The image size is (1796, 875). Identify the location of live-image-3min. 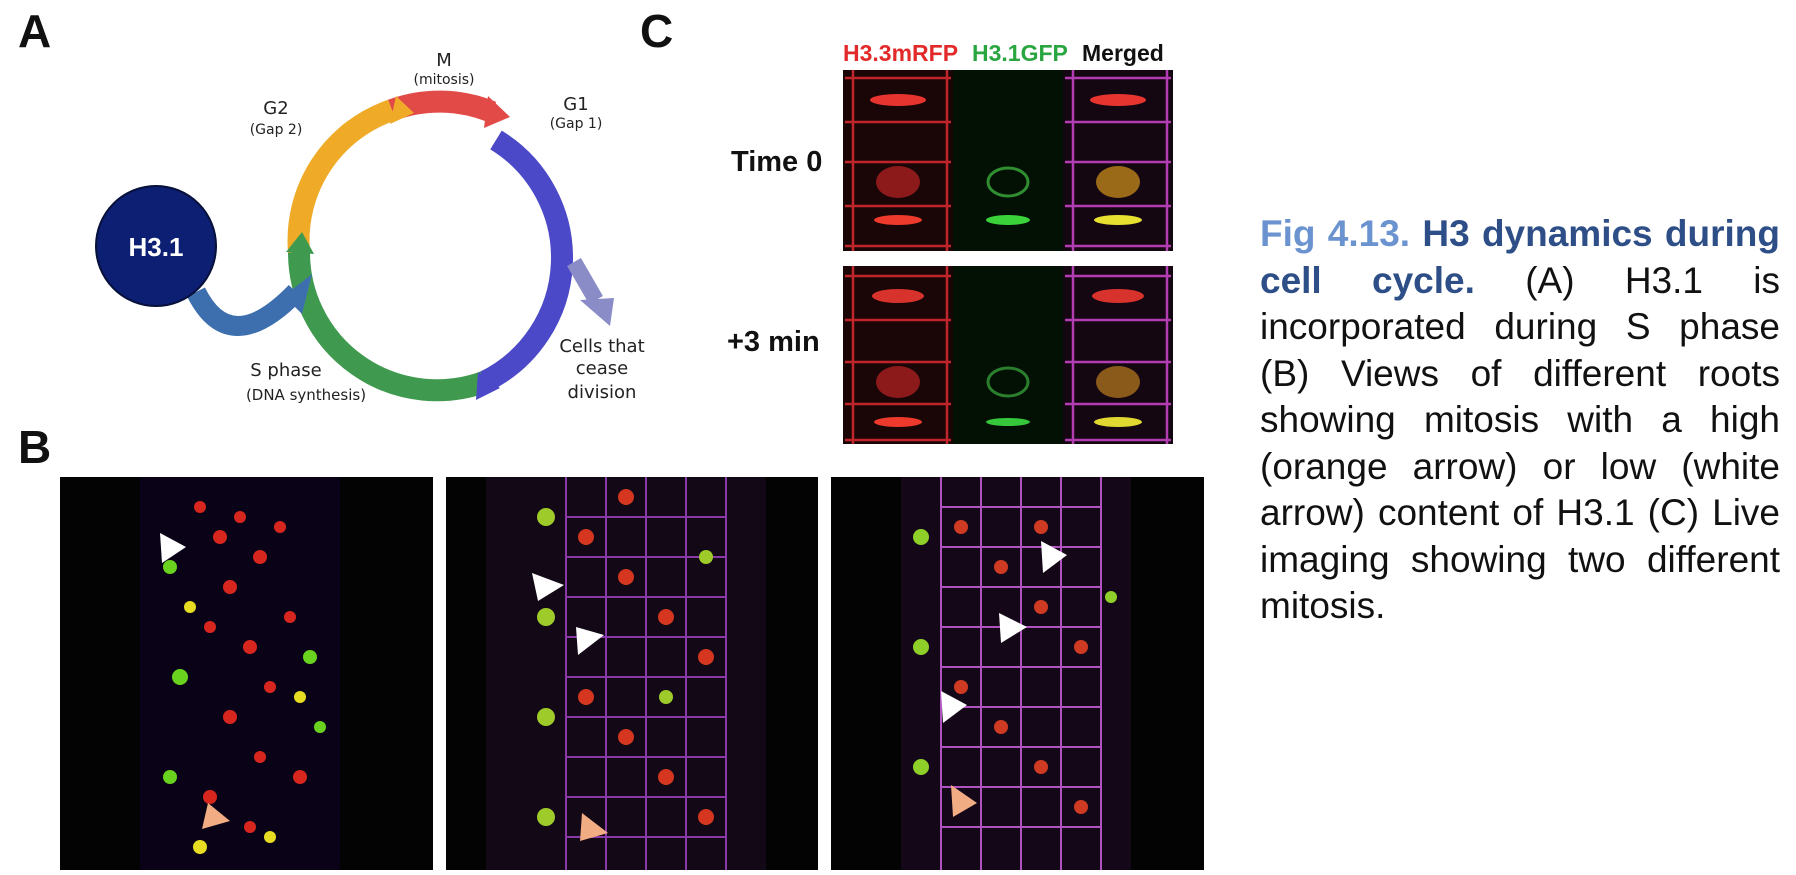
(1008, 355).